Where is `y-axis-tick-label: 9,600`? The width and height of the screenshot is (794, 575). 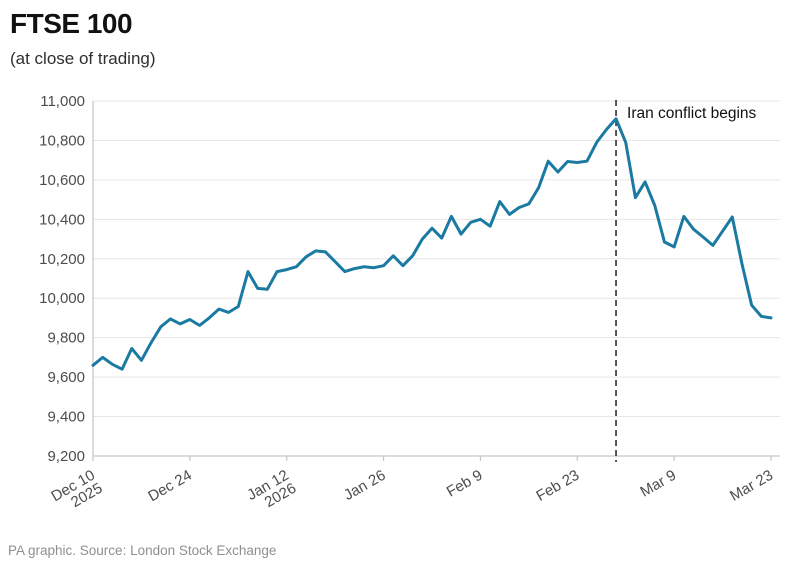
y-axis-tick-label: 9,600 is located at coordinates (66, 377).